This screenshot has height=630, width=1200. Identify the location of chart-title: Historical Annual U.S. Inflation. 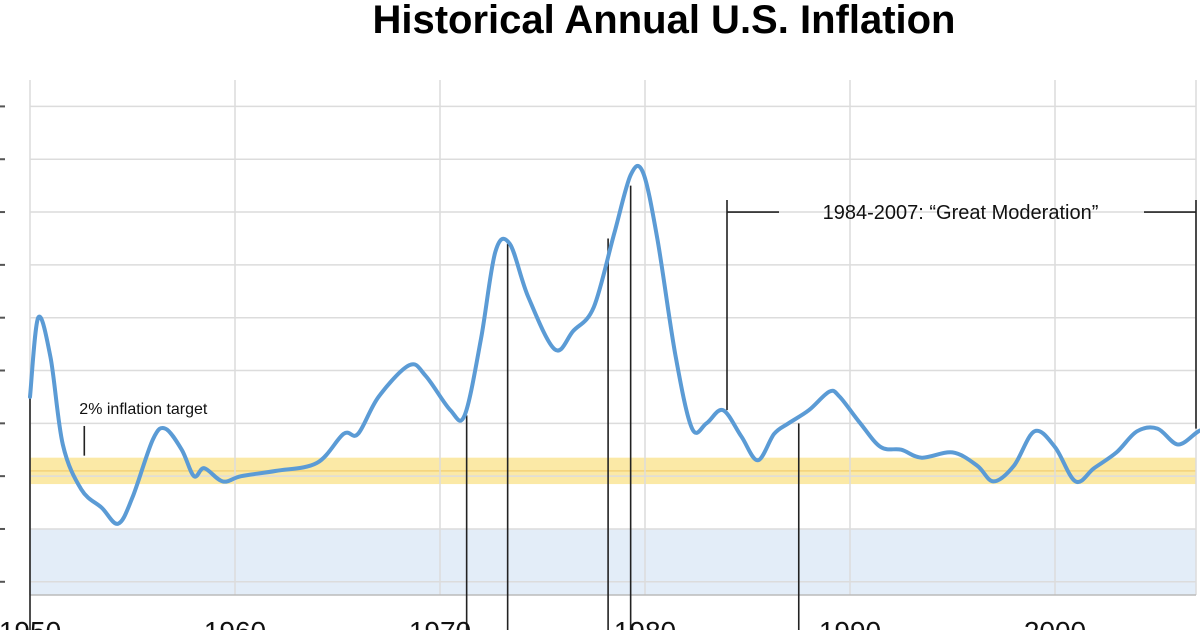
(663, 21).